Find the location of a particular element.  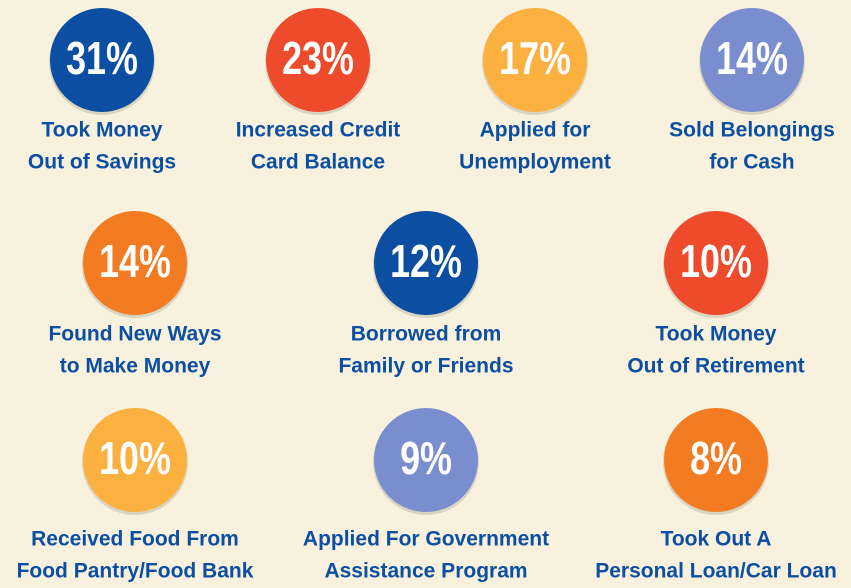

stat-label: to Make Money is located at coordinates (135, 366).